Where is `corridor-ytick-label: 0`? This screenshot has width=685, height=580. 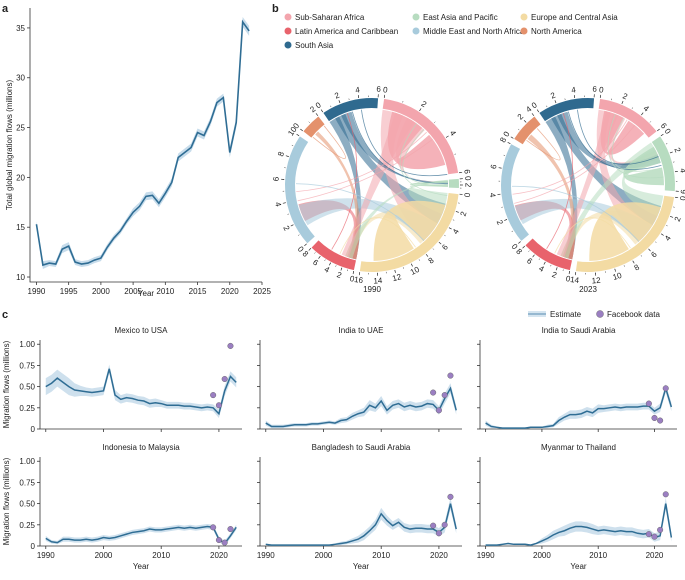 corridor-ytick-label: 0 is located at coordinates (33, 546).